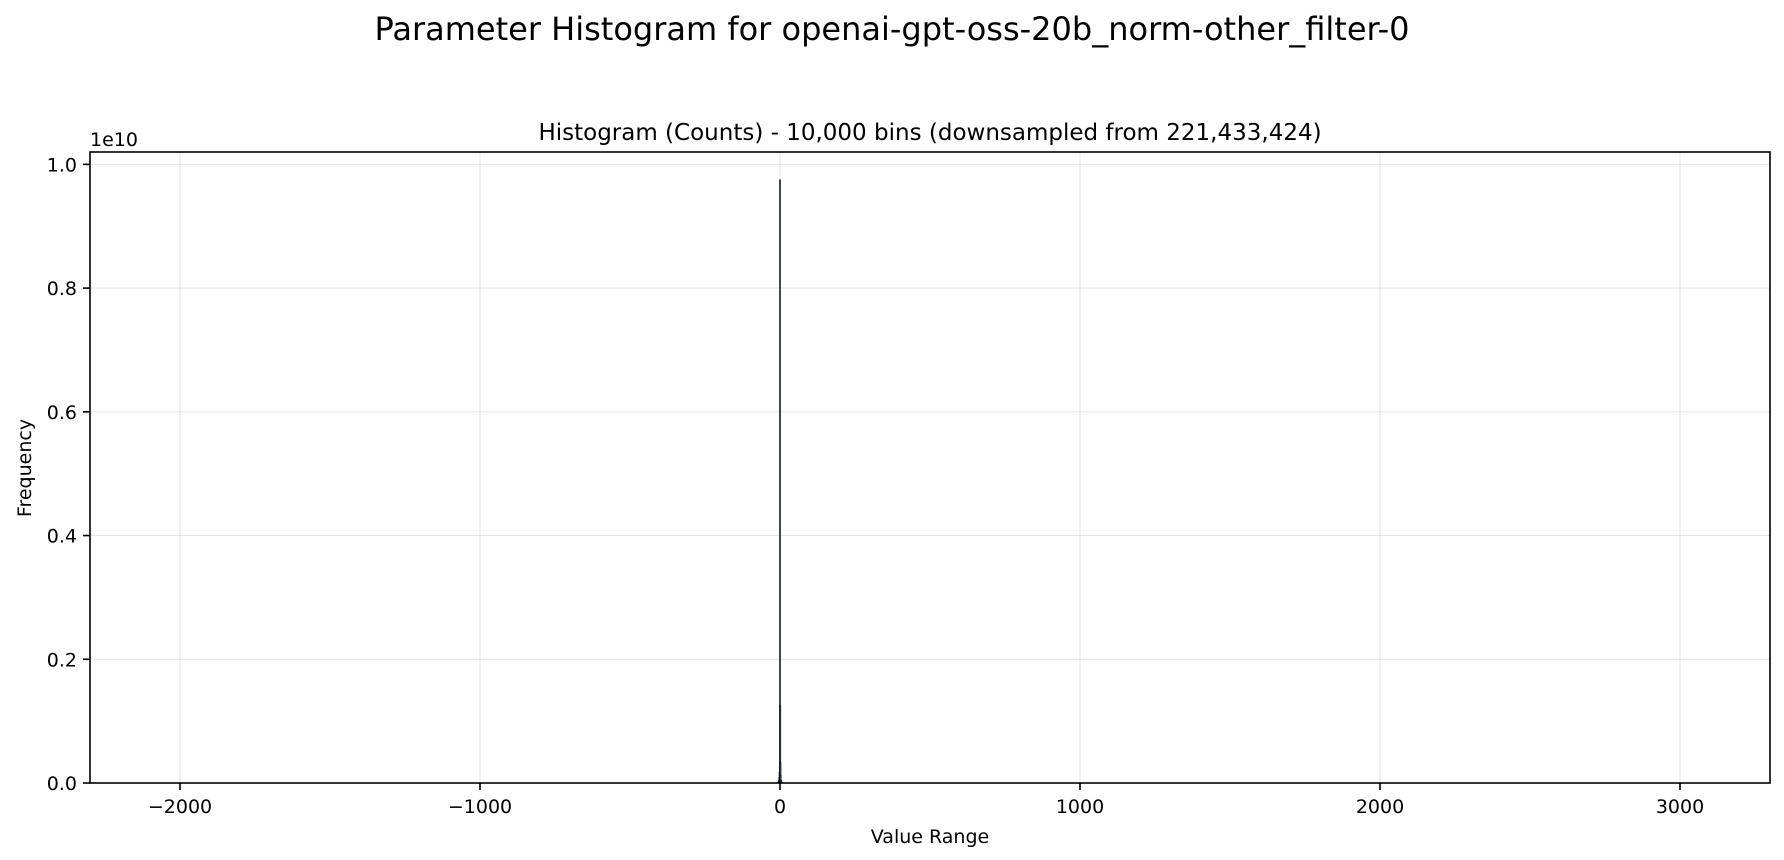 Image resolution: width=1784 pixels, height=860 pixels. What do you see at coordinates (68, 474) in the screenshot?
I see `y-axis-ticks: 0.0 0.2 0.4 0.6 0.8 1.0` at bounding box center [68, 474].